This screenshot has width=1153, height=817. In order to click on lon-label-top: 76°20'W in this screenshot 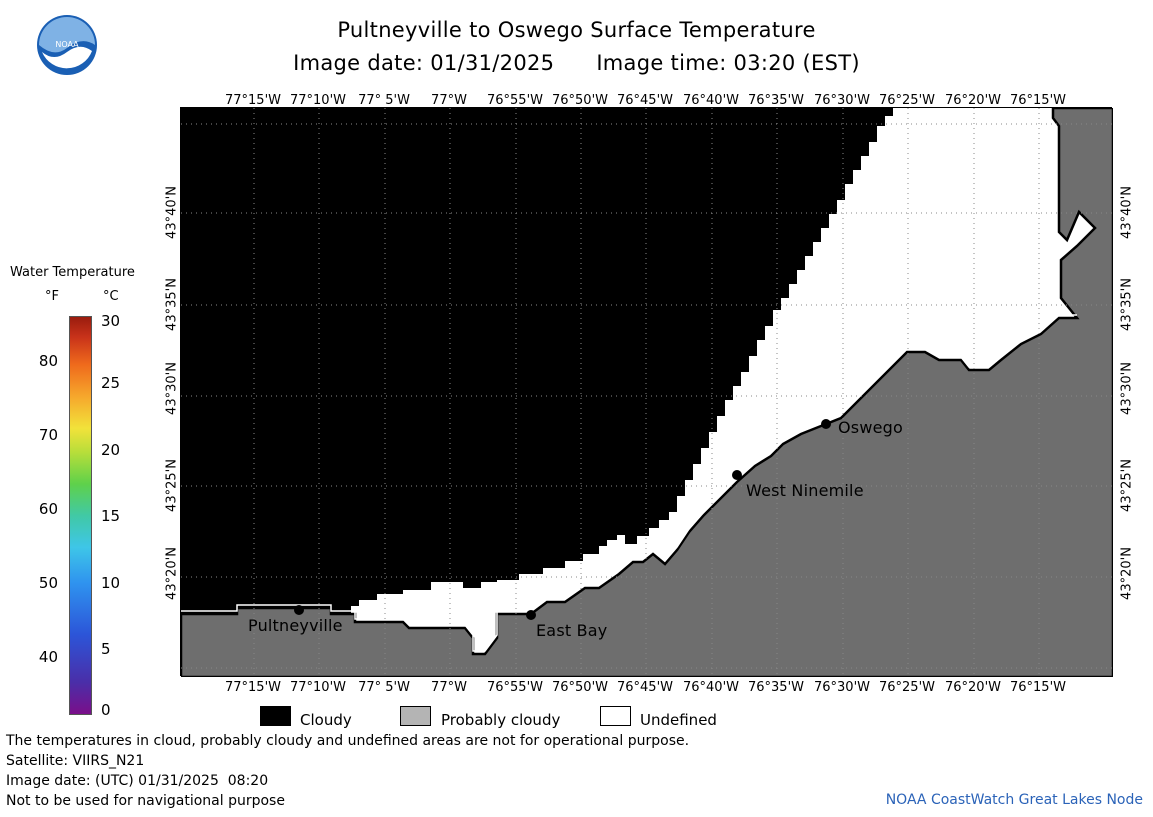, I will do `click(972, 100)`.